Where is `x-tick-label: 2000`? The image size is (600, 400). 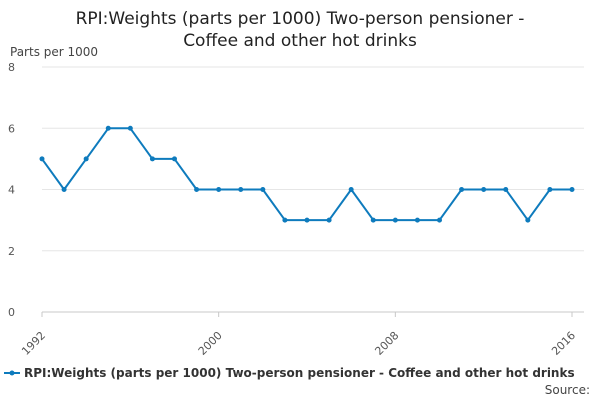 x-tick-label: 2000 is located at coordinates (210, 343).